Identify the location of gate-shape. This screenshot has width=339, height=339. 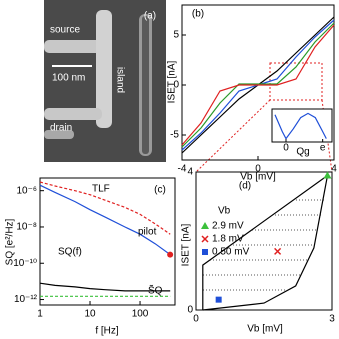
(145, 85).